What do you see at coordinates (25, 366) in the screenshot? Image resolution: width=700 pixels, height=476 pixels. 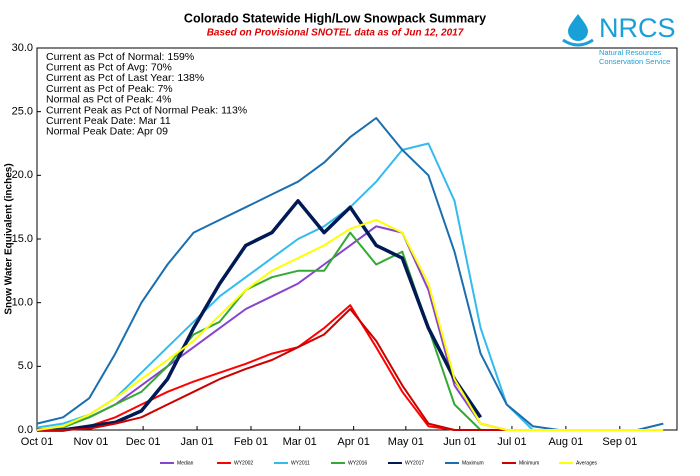 I see `y-tick-label: 5.0` at bounding box center [25, 366].